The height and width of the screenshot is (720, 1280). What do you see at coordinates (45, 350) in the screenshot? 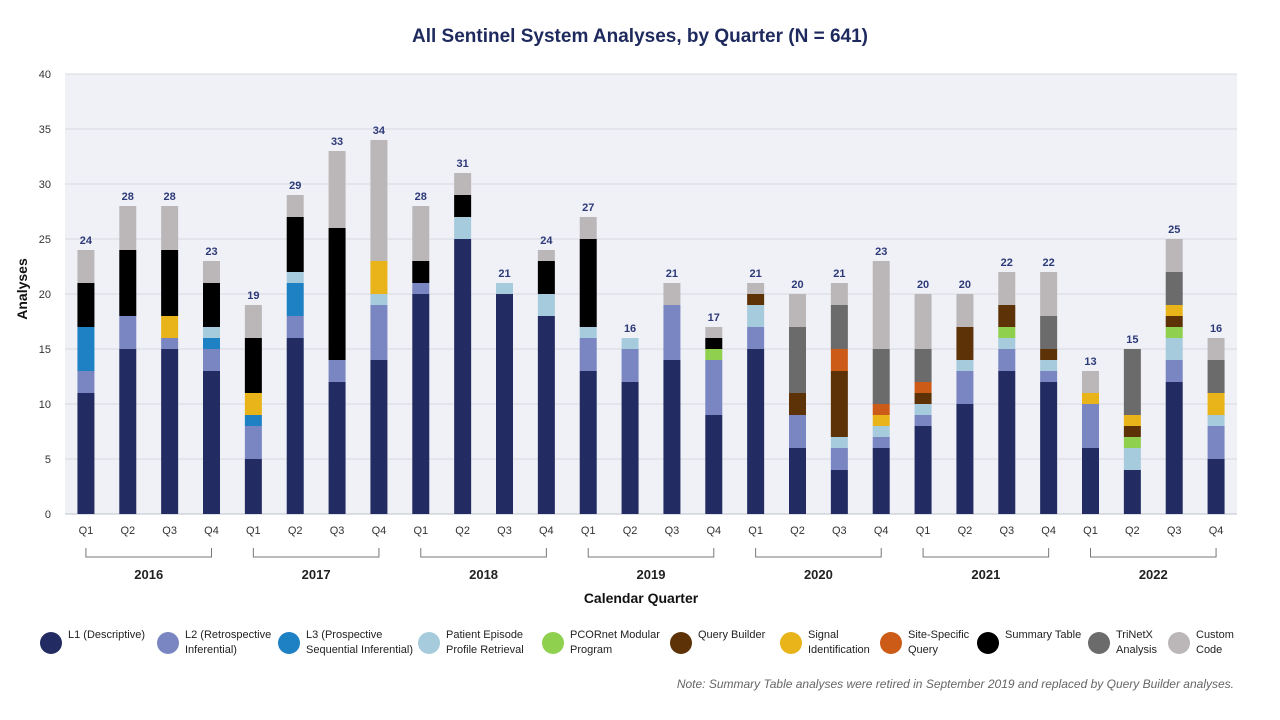
I see `y-tick-label: 15` at bounding box center [45, 350].